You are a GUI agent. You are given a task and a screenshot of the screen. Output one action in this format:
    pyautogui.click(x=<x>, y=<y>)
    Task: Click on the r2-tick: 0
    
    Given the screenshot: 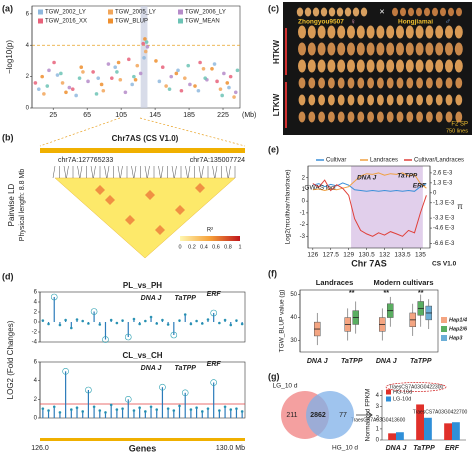 What is the action you would take?
    pyautogui.click(x=179, y=247)
    